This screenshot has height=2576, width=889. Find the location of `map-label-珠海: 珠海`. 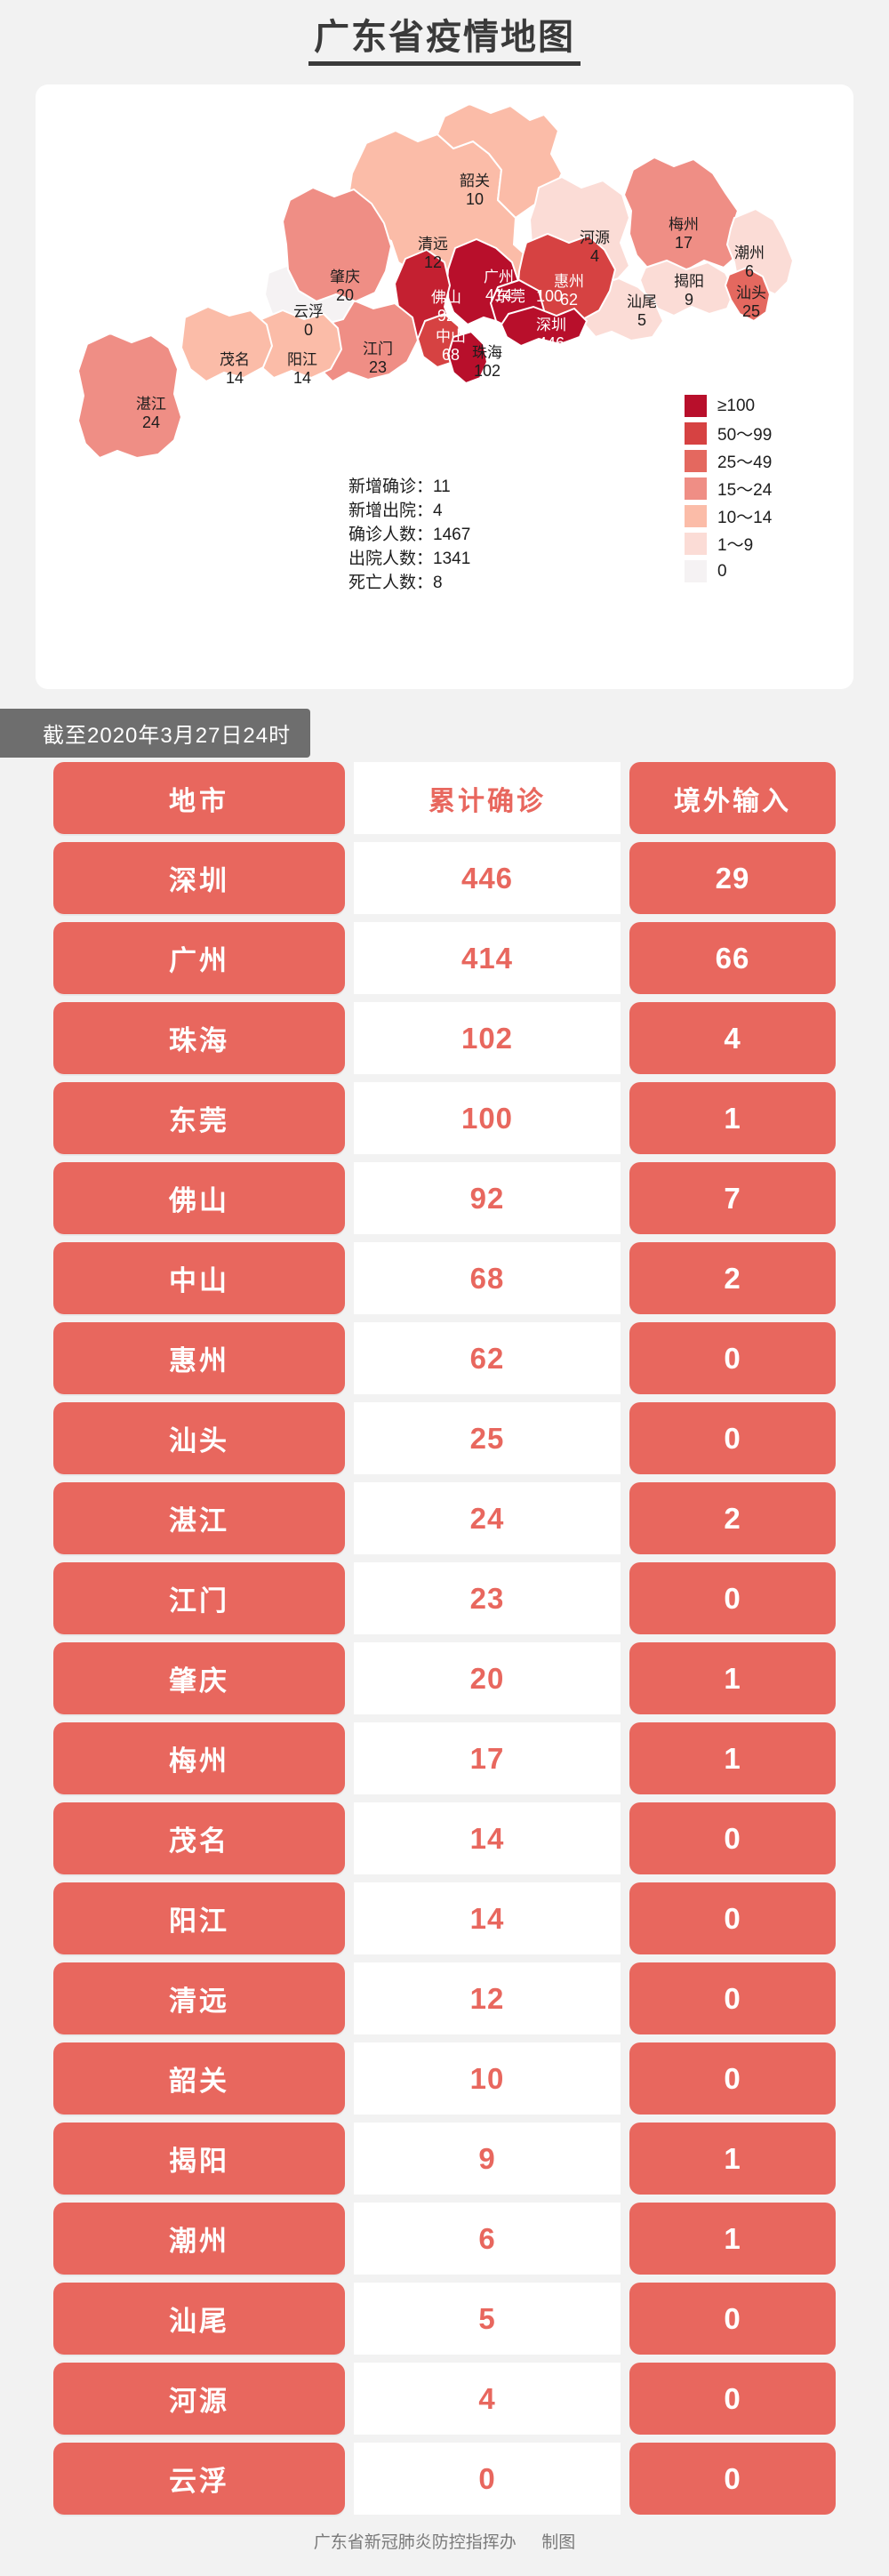

map-label-珠海: 珠海 is located at coordinates (487, 352).